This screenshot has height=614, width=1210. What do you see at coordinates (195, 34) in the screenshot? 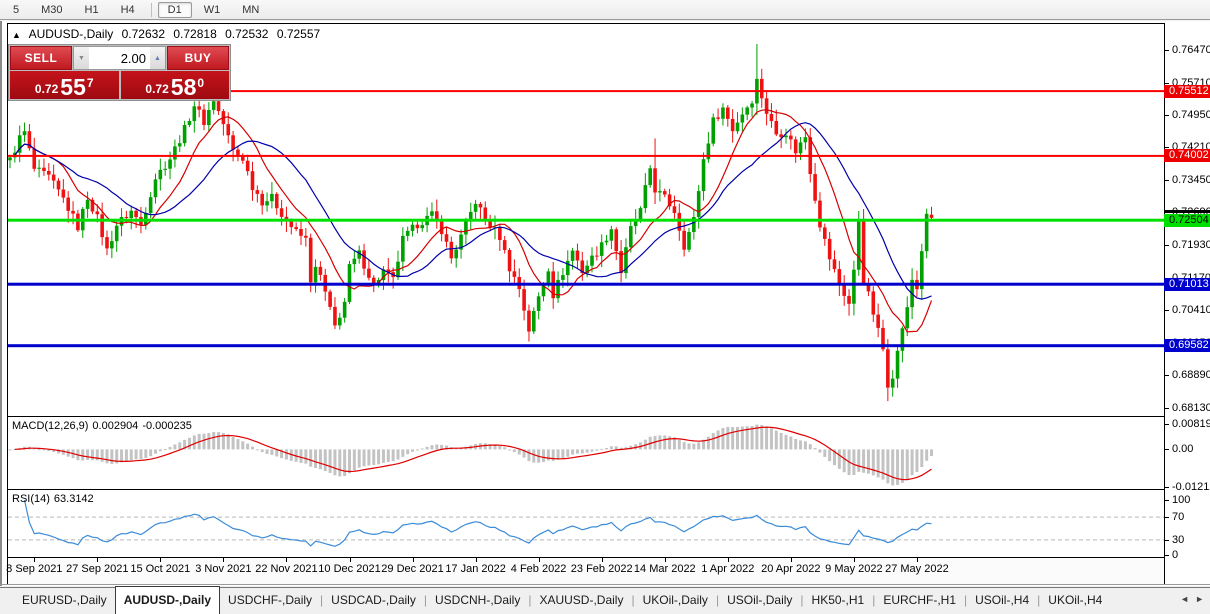
I see `ohlc-high: 0.72818` at bounding box center [195, 34].